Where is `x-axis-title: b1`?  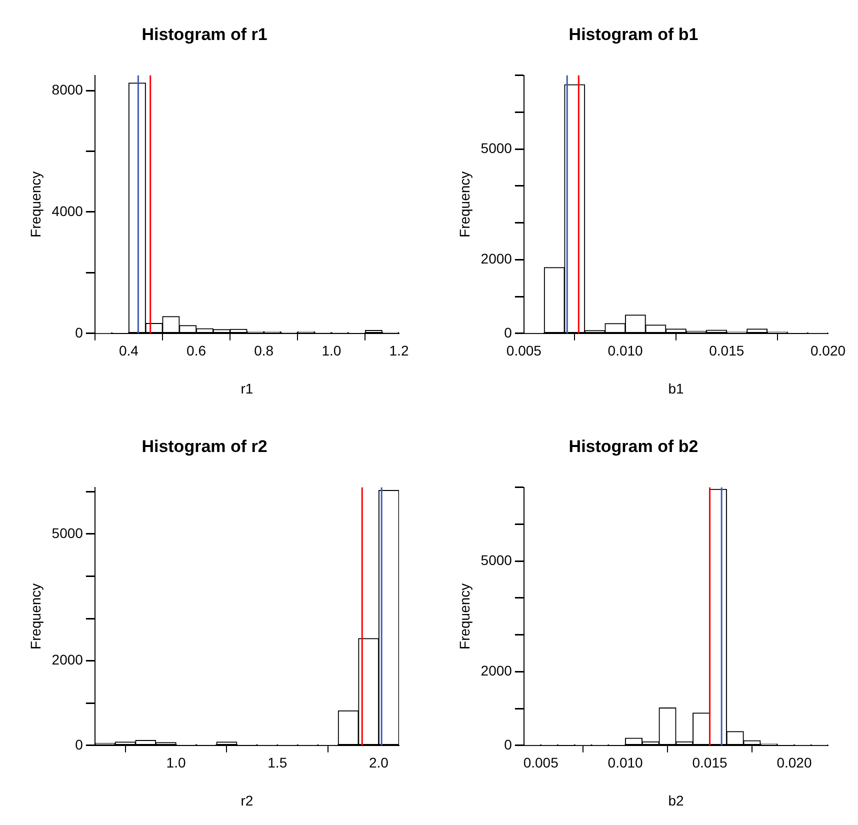 x-axis-title: b1 is located at coordinates (676, 388).